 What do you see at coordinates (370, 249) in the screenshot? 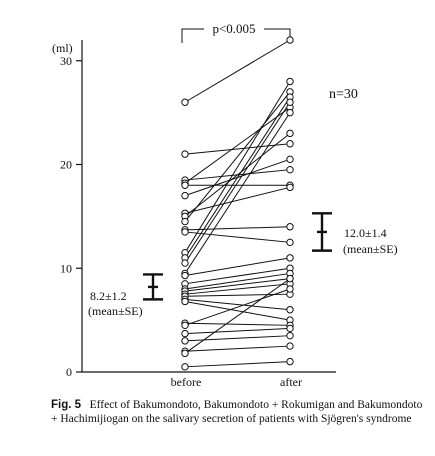
I see `after-stat-sub: (mean±SE)` at bounding box center [370, 249].